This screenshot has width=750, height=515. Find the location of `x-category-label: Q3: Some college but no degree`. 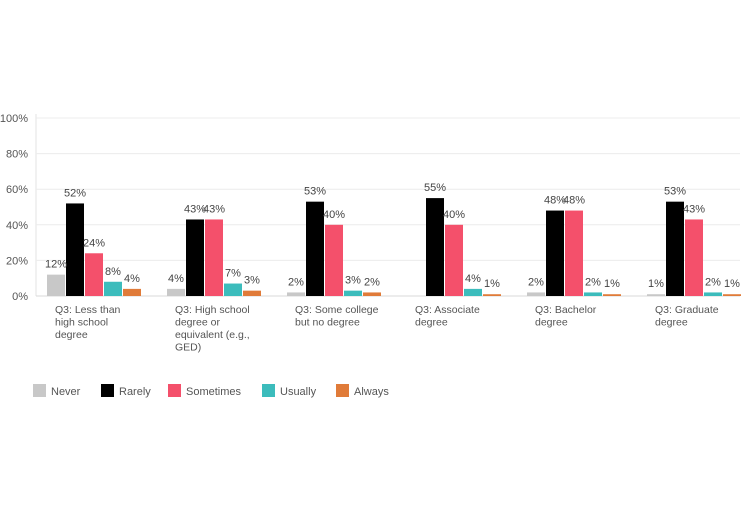

x-category-label: Q3: Some college but no degree is located at coordinates (337, 316).